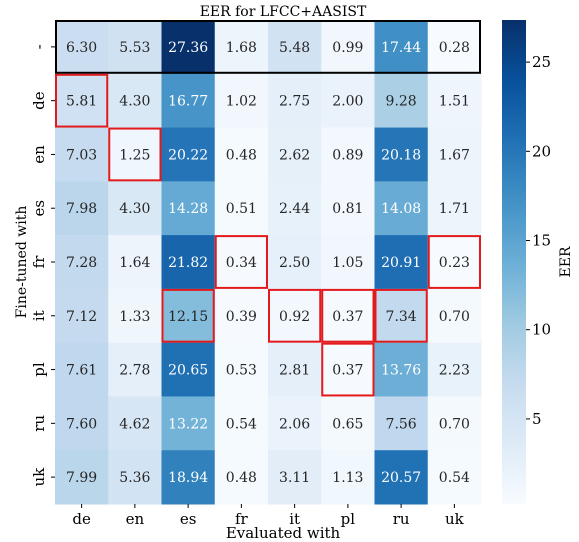  I want to click on cell-value-label: 7.03, so click(81, 155).